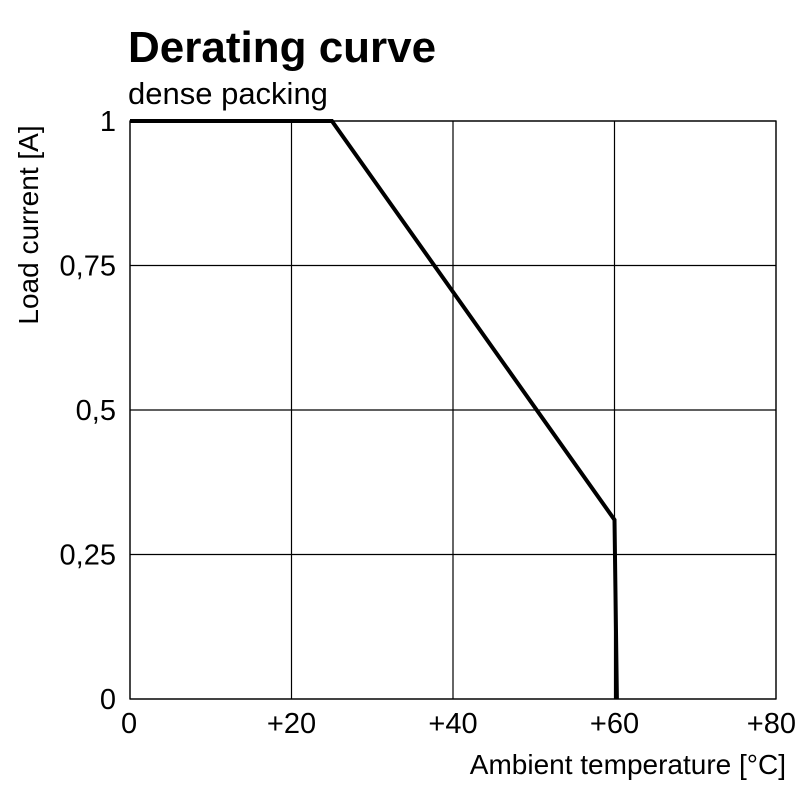 The image size is (800, 800). Describe the element at coordinates (129, 724) in the screenshot. I see `x-tick-label: 0` at that location.